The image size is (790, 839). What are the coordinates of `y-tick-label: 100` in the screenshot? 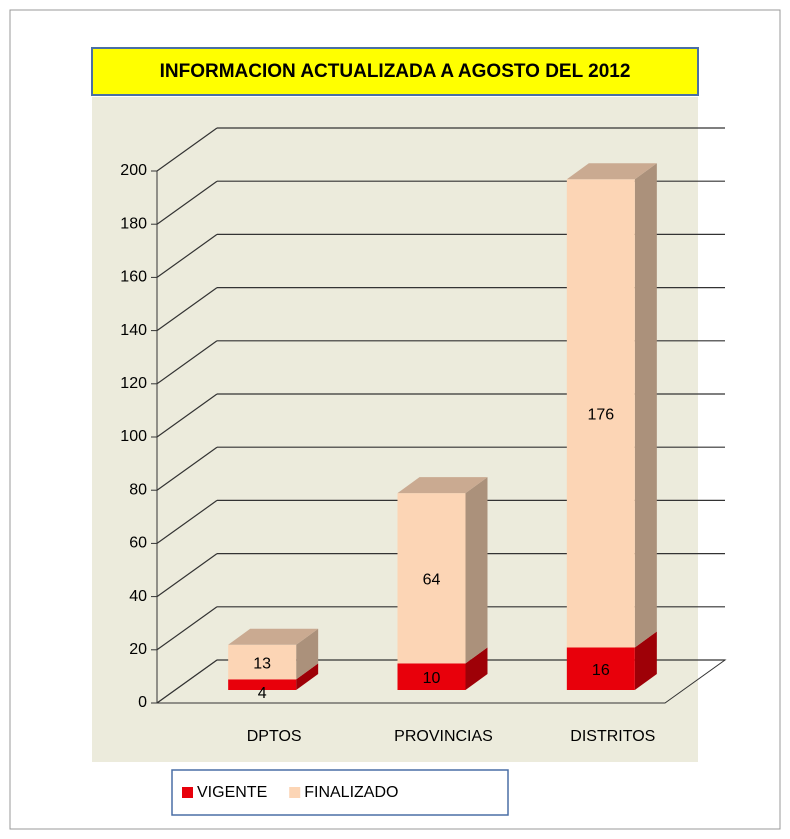 It's located at (133, 436).